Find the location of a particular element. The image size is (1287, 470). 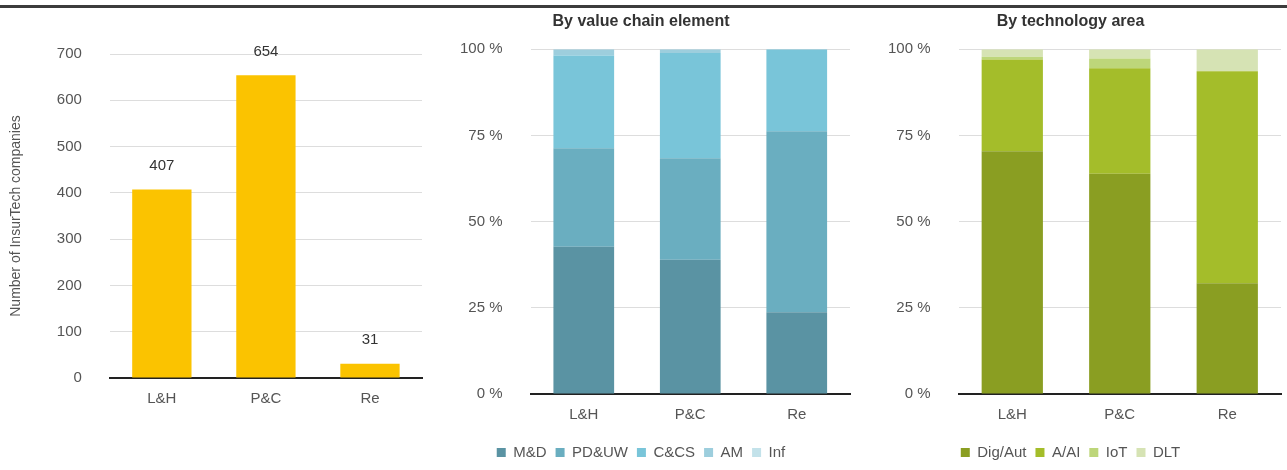

y-tick-label: 500 is located at coordinates (69, 145).